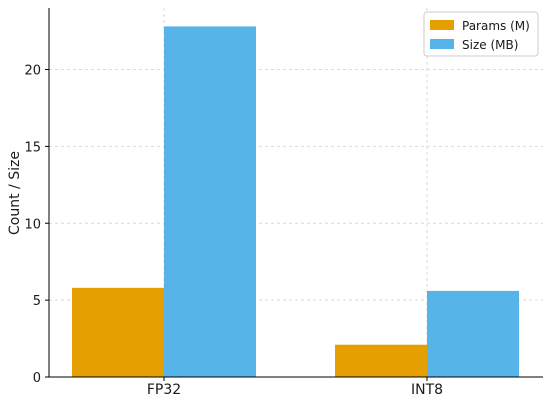 This screenshot has width=550, height=405. Describe the element at coordinates (15, 193) in the screenshot. I see `y-axis-label: Count / Size` at that location.